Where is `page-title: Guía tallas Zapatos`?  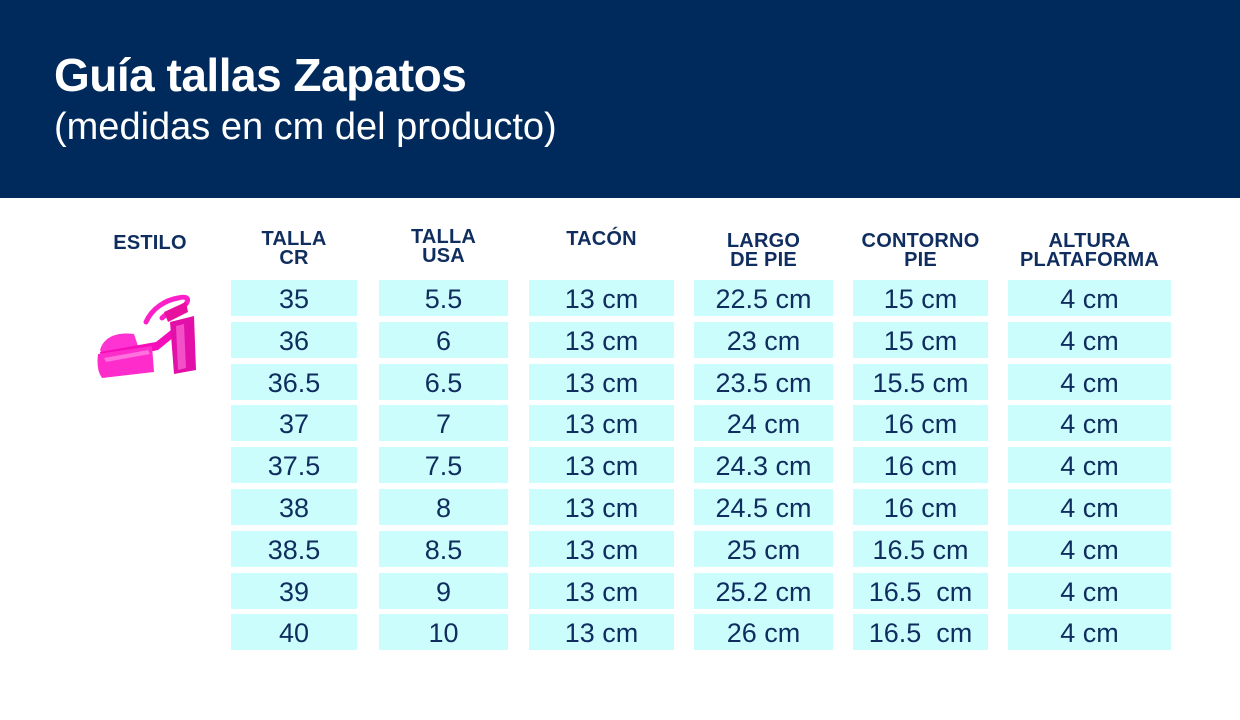
page-title: Guía tallas Zapatos is located at coordinates (260, 75).